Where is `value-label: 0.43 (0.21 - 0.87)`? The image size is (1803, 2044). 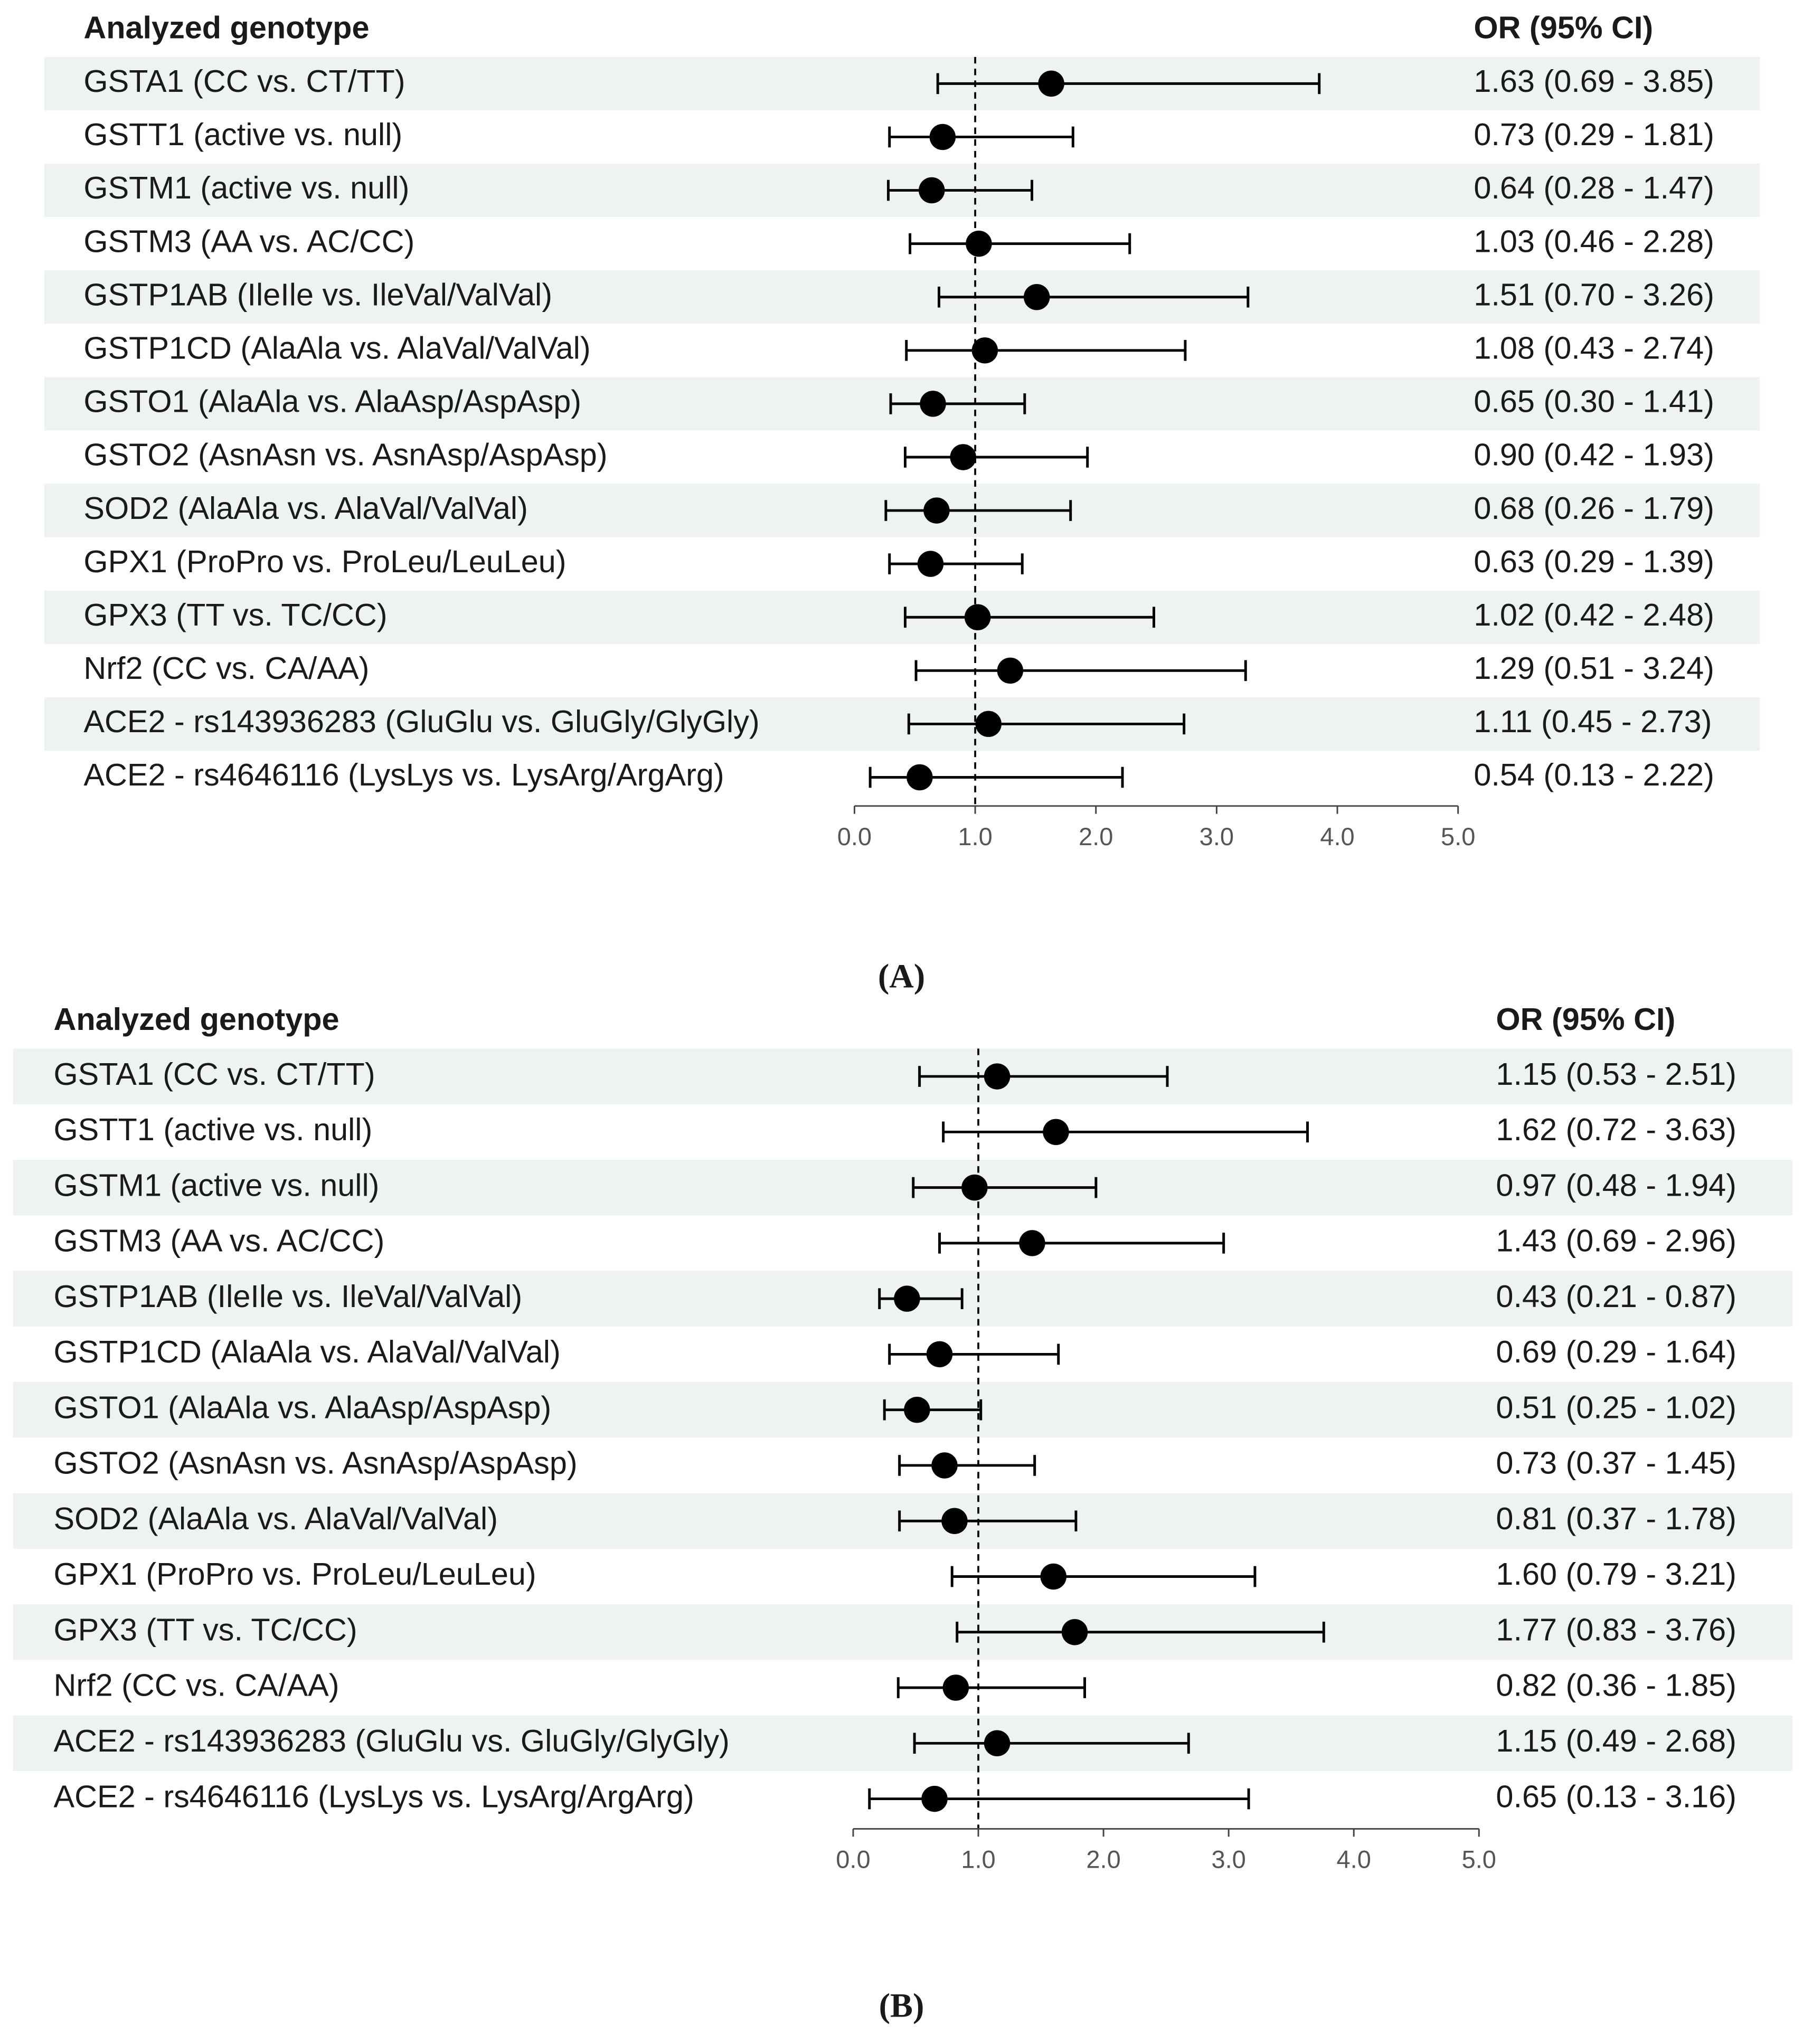 value-label: 0.43 (0.21 - 0.87) is located at coordinates (1616, 1296).